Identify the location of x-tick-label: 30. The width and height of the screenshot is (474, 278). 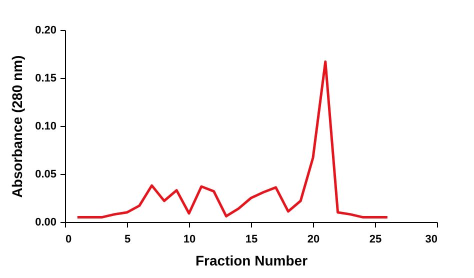
(431, 240).